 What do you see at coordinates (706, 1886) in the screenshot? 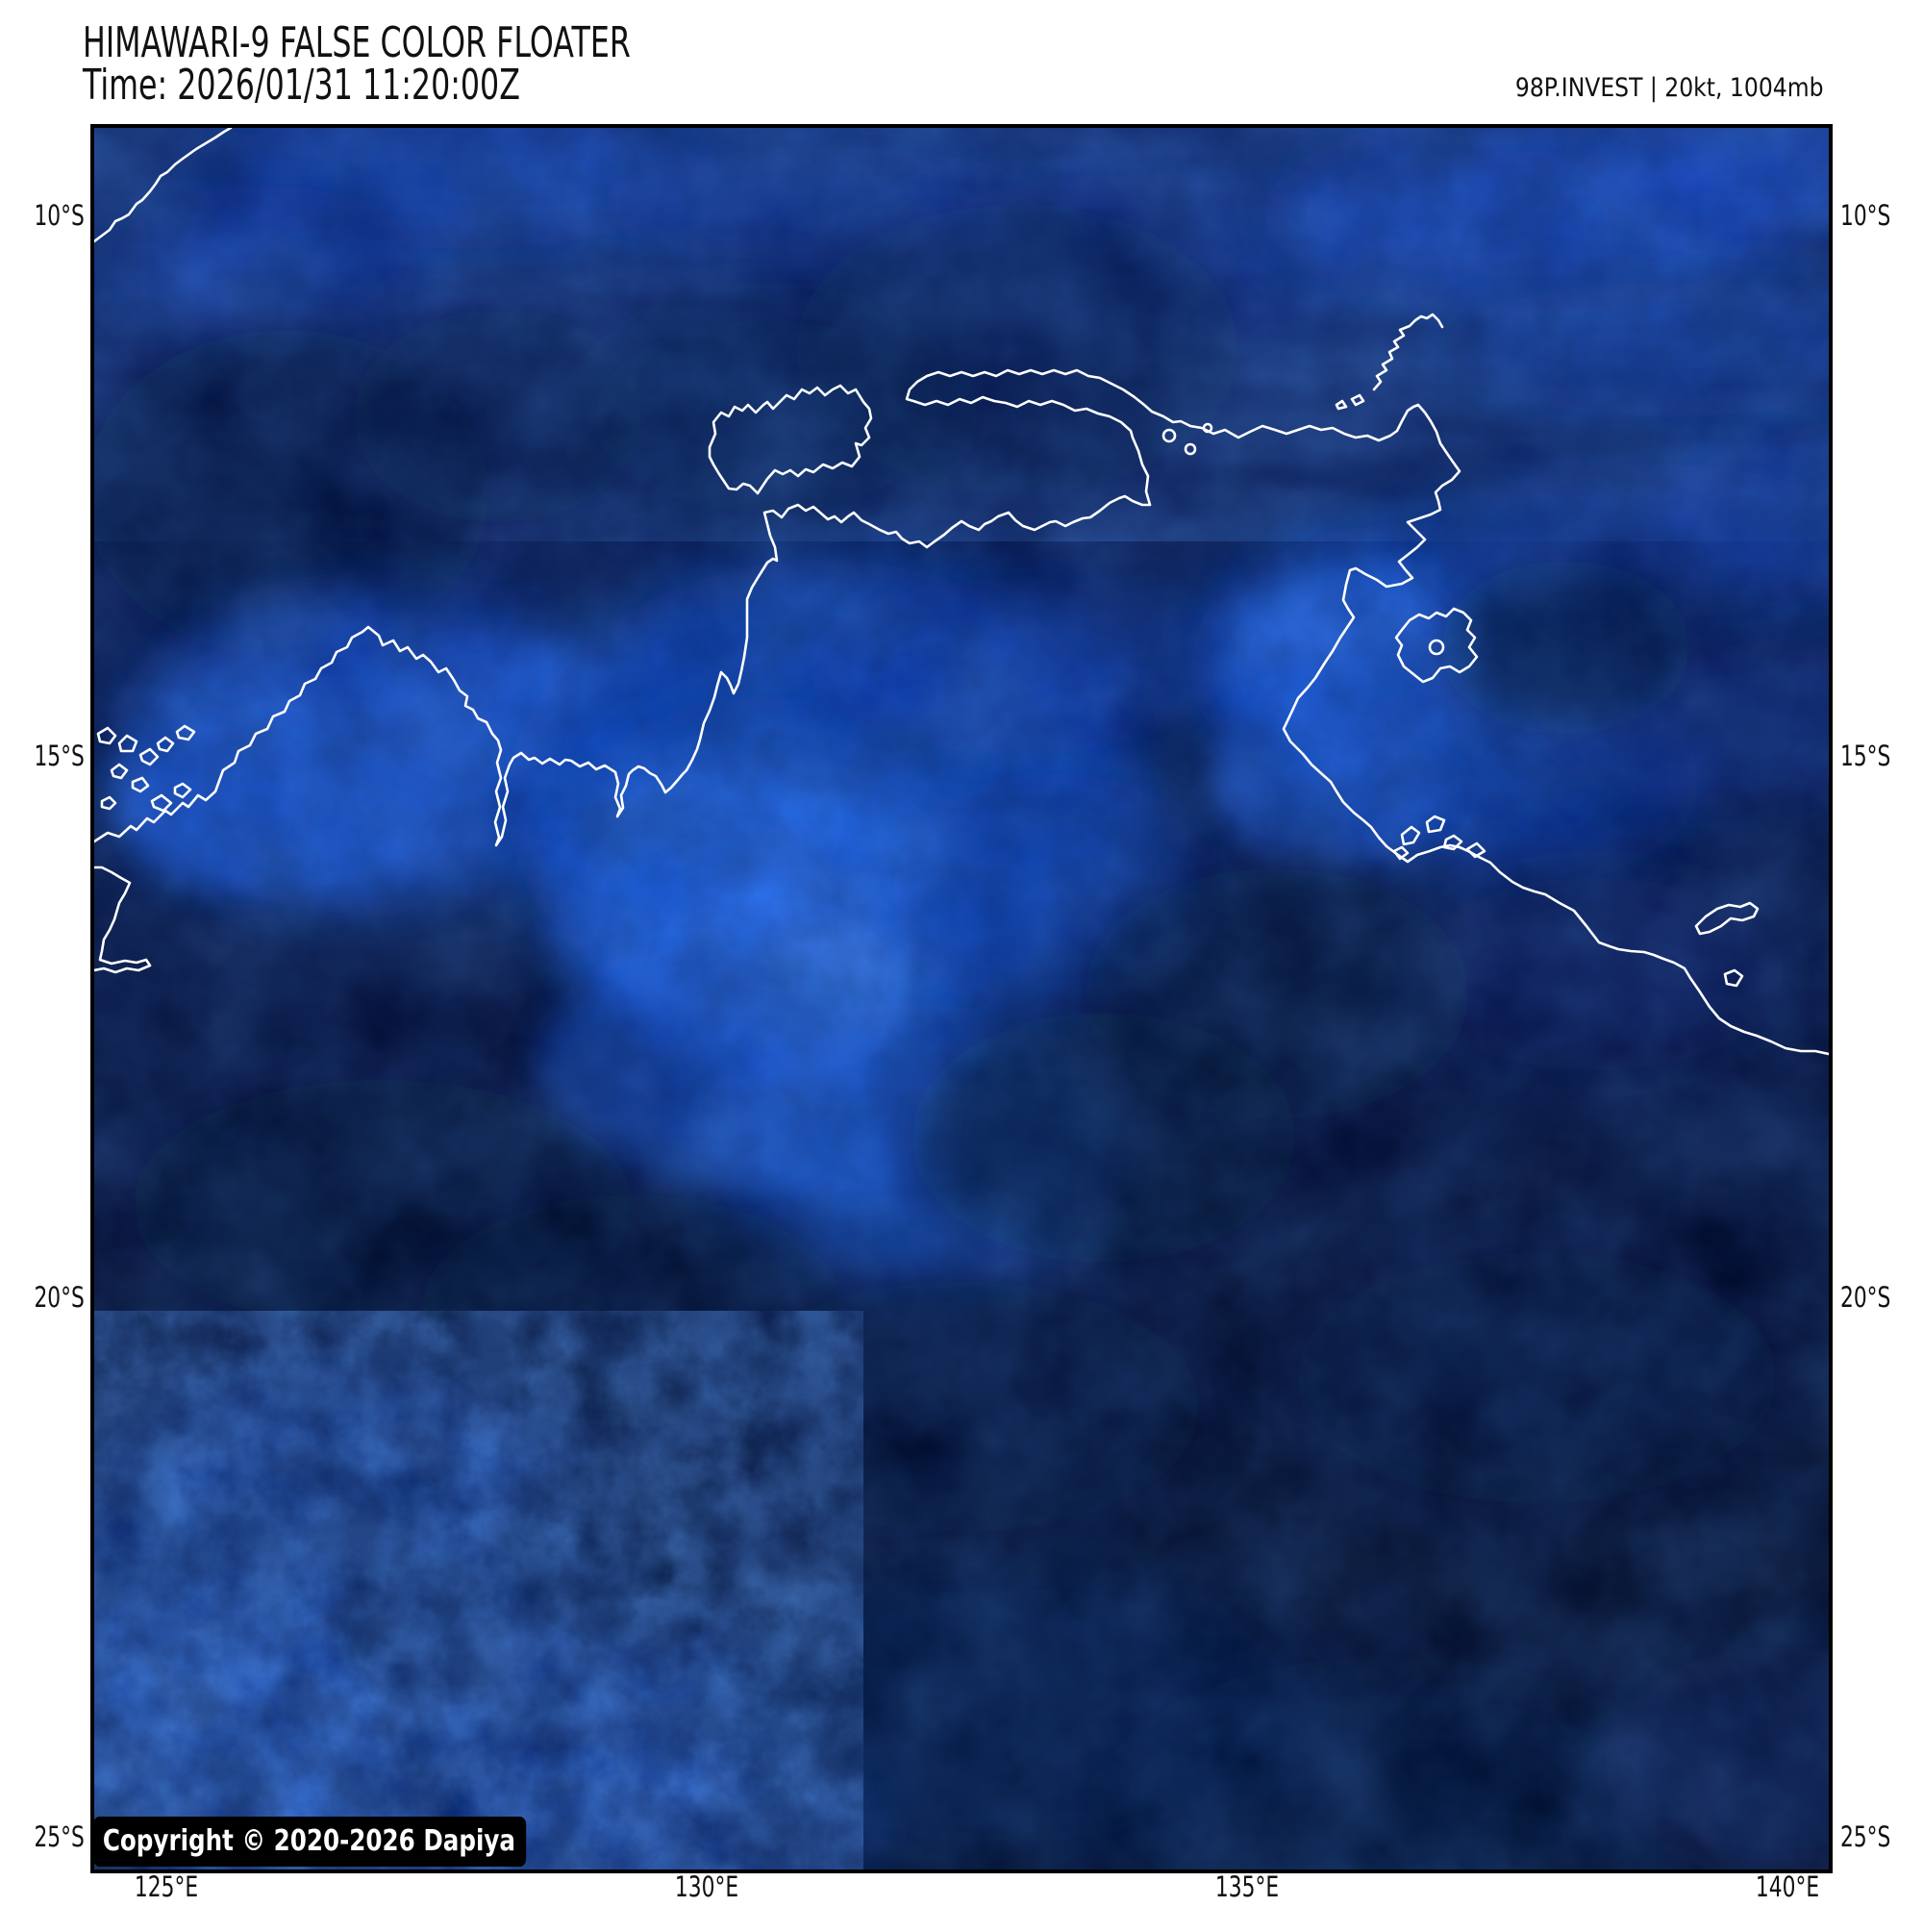
I see `lon-label-130e: 130°E` at bounding box center [706, 1886].